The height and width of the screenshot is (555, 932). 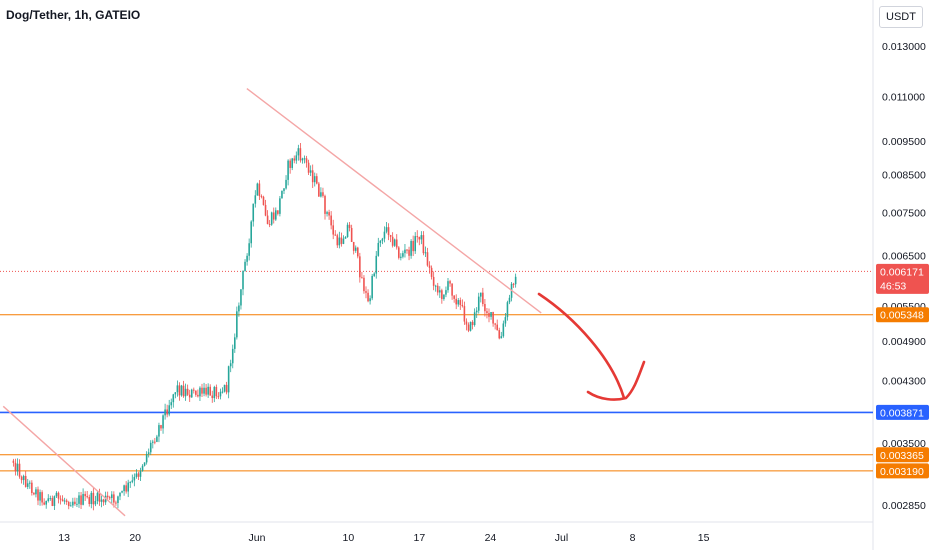 I want to click on price-tick-label: 0.009500, so click(x=904, y=142).